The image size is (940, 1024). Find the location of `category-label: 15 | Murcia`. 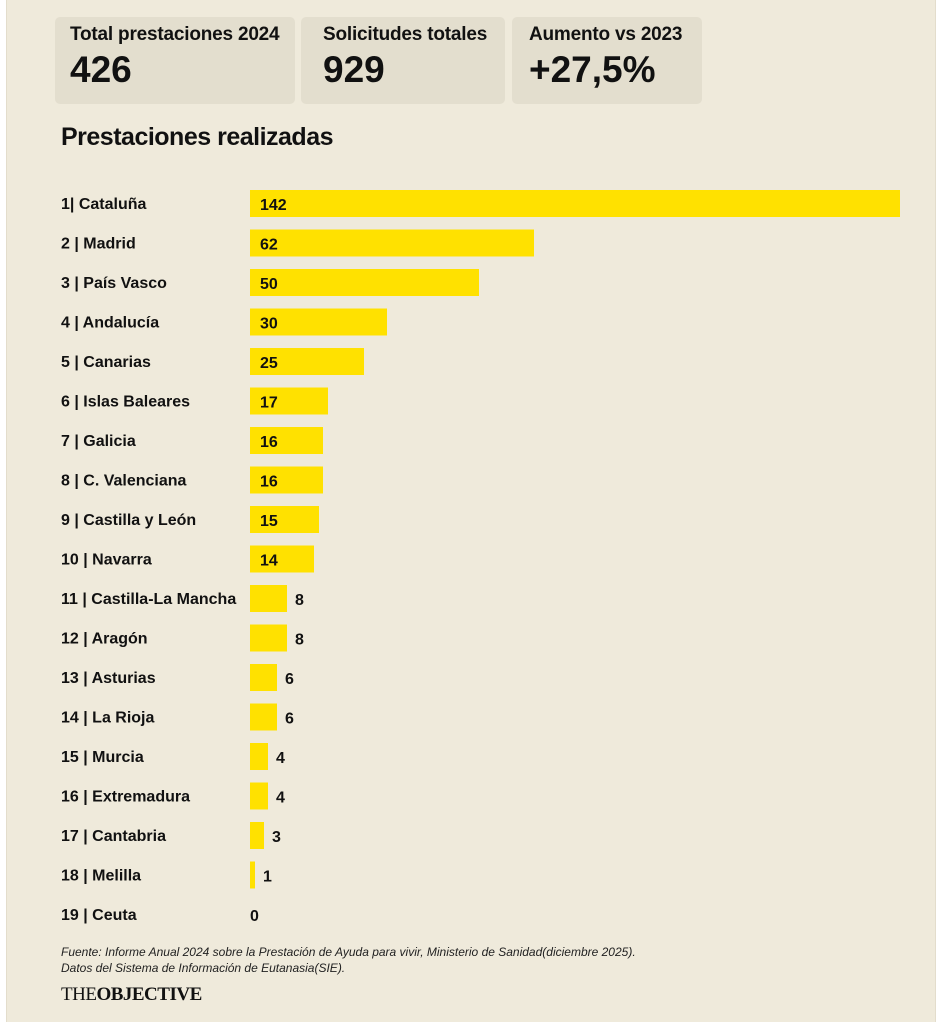

category-label: 15 | Murcia is located at coordinates (102, 757).